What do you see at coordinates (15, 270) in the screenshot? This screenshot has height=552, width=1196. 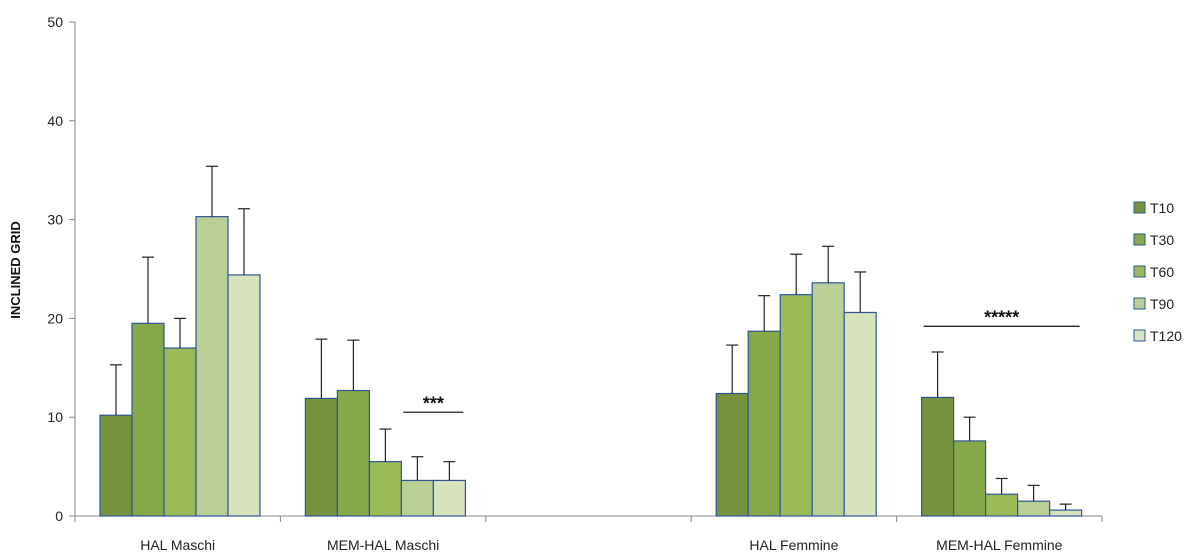 I see `y-axis-label: INCLINED GRID` at bounding box center [15, 270].